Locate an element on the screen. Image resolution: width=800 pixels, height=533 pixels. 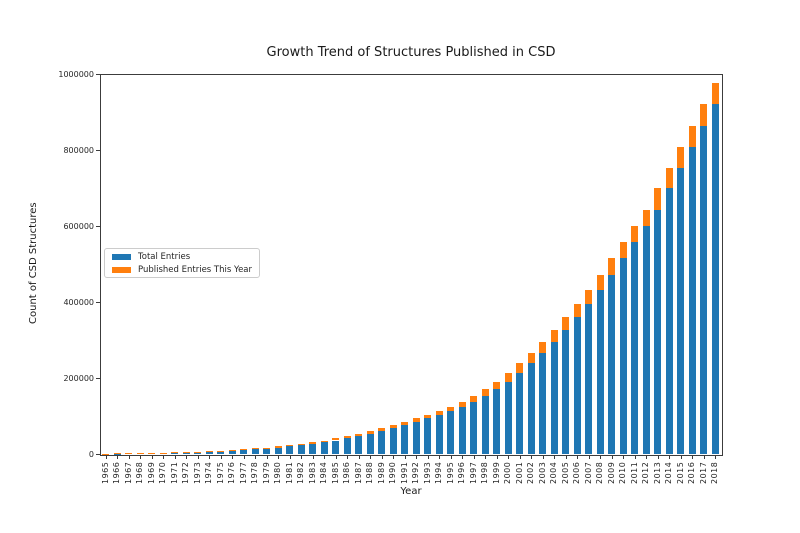
y-tick-label: 400000 is located at coordinates (78, 302).